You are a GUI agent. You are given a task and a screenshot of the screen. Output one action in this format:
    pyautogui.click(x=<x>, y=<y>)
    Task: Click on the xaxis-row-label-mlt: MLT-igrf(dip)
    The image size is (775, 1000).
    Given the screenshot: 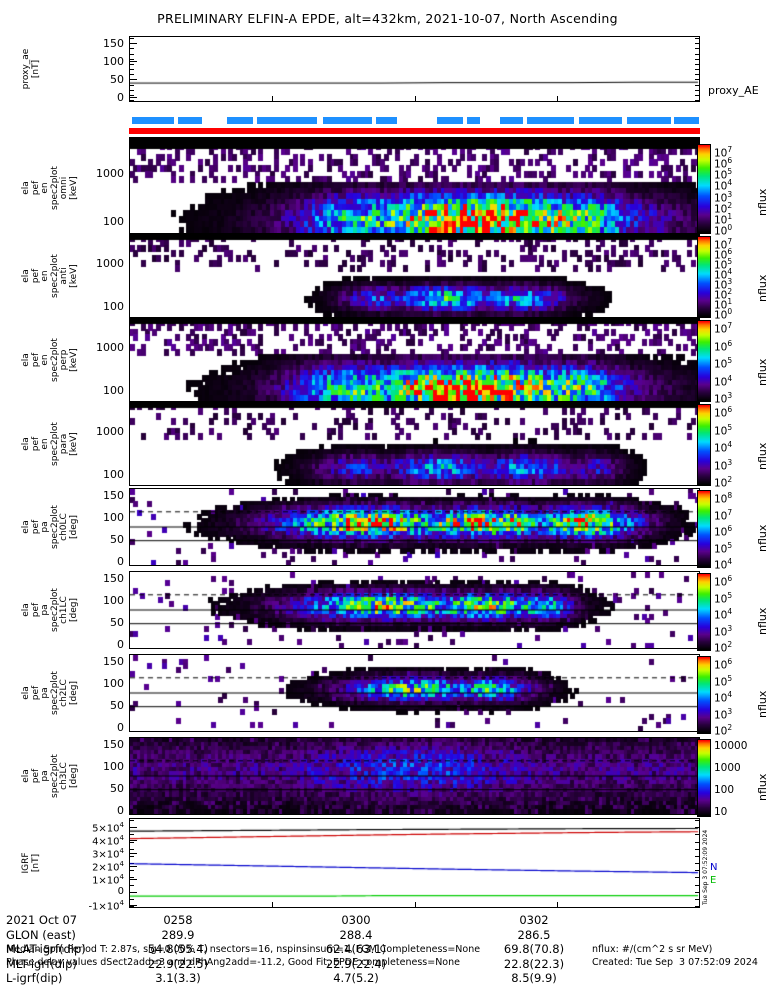 What is the action you would take?
    pyautogui.click(x=41, y=963)
    